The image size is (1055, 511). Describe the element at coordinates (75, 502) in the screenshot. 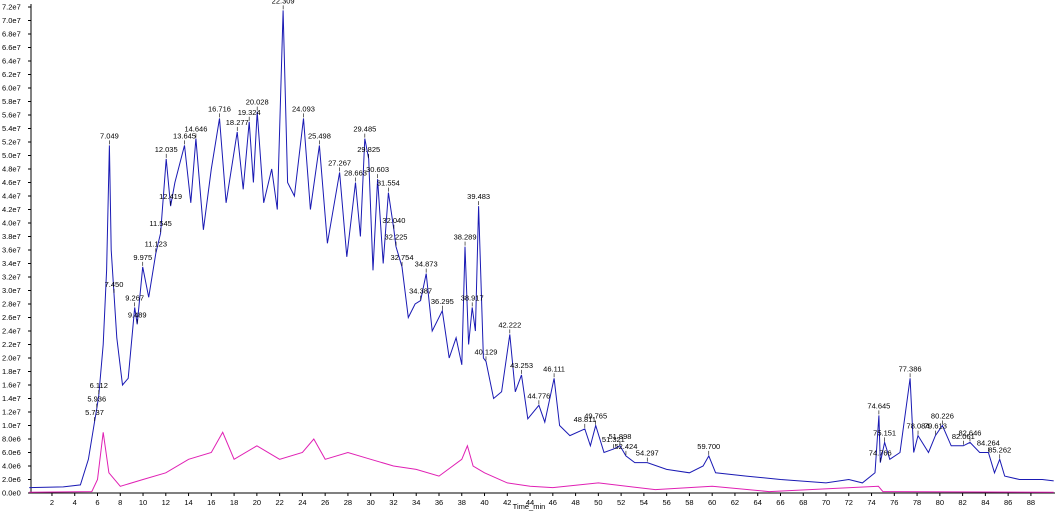

I see `x-tick-label: 4` at that location.